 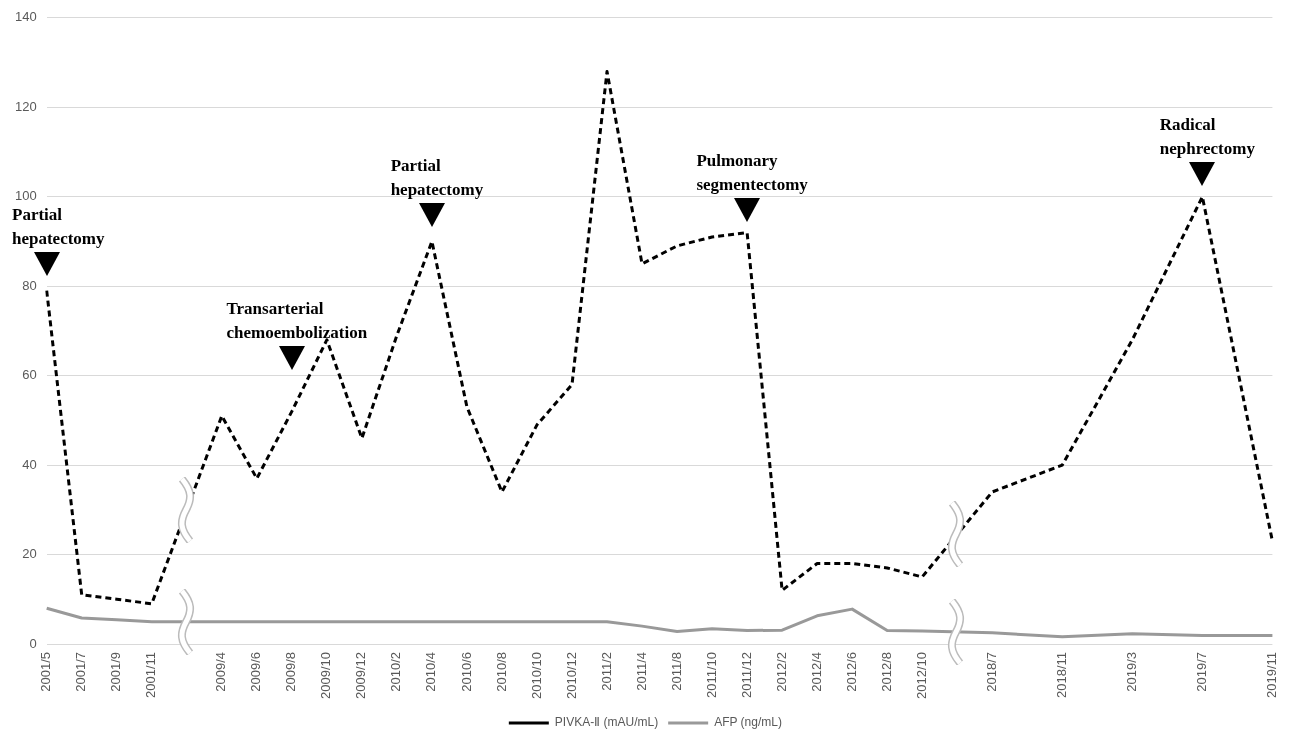 I want to click on legend-label: AFP (ng/mL), so click(x=748, y=722).